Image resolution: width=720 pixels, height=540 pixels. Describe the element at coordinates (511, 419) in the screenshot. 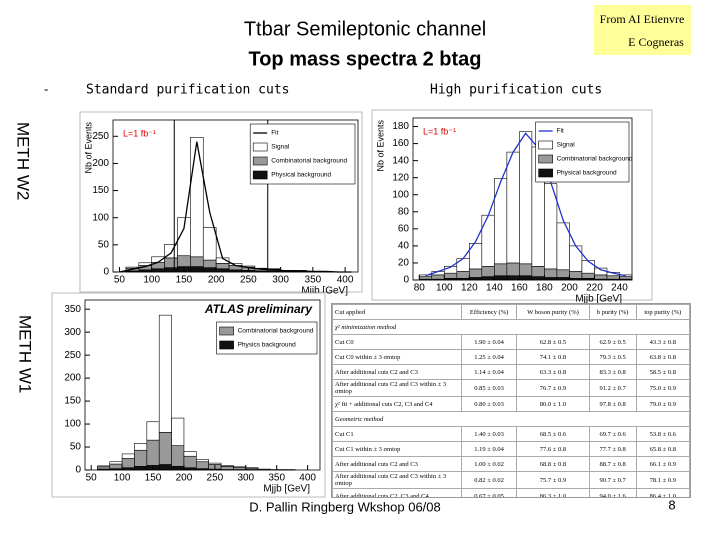

I see `table-row: Geometric method` at that location.